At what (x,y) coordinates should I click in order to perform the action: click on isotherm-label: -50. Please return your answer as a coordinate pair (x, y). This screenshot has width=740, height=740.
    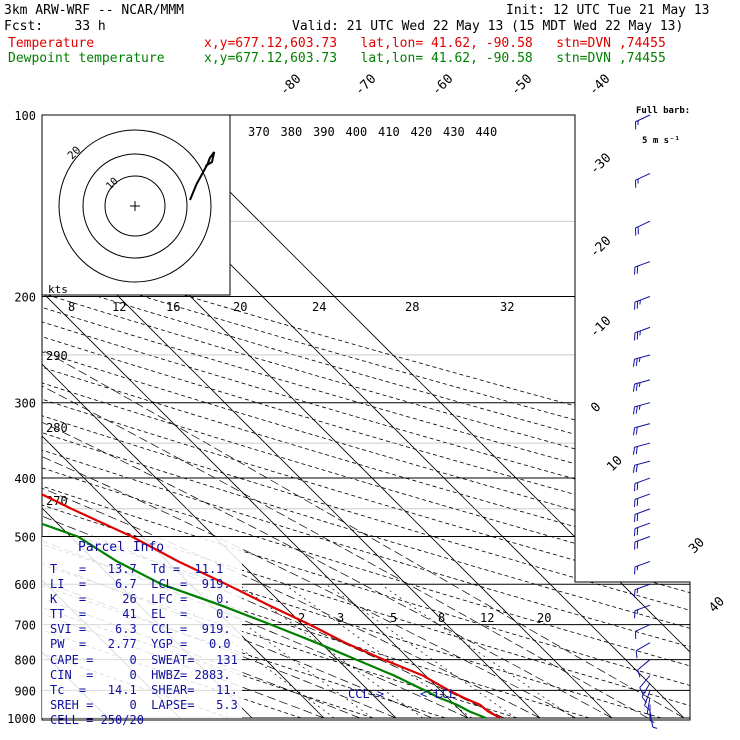
    Looking at the image, I should click on (521, 85).